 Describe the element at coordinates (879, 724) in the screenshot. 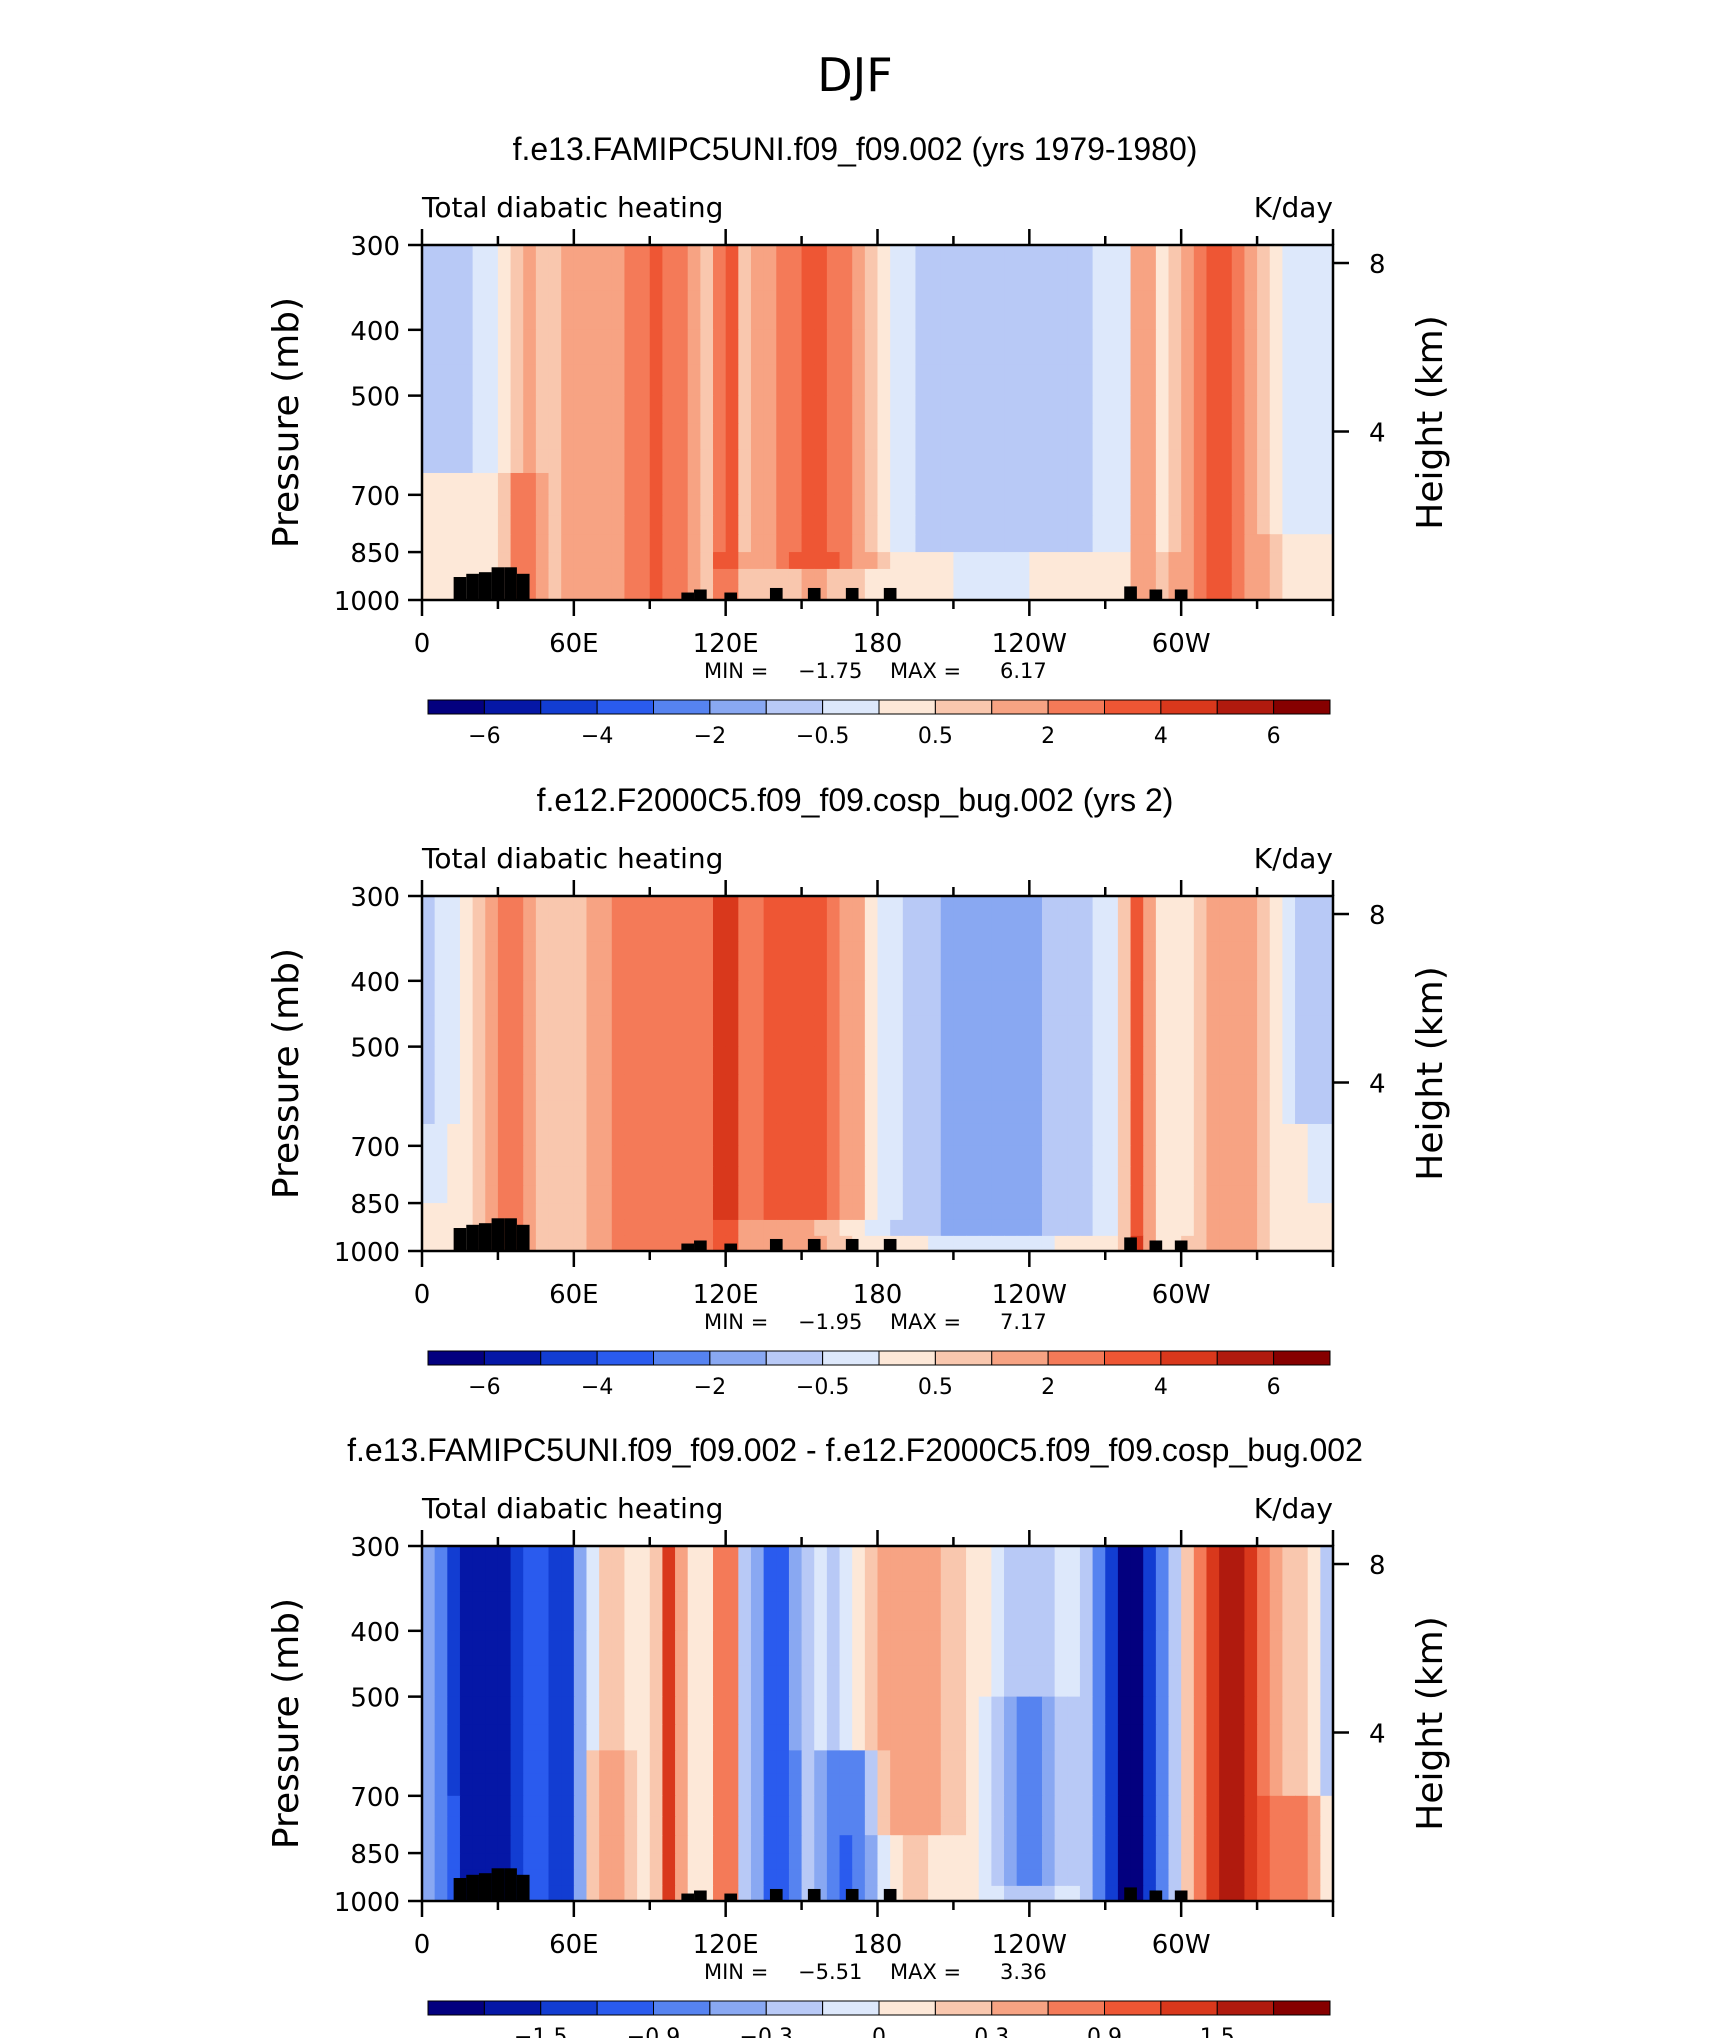

I see `colorbar: −6 −4 −2 −0.5 0.5 2 4 6` at that location.